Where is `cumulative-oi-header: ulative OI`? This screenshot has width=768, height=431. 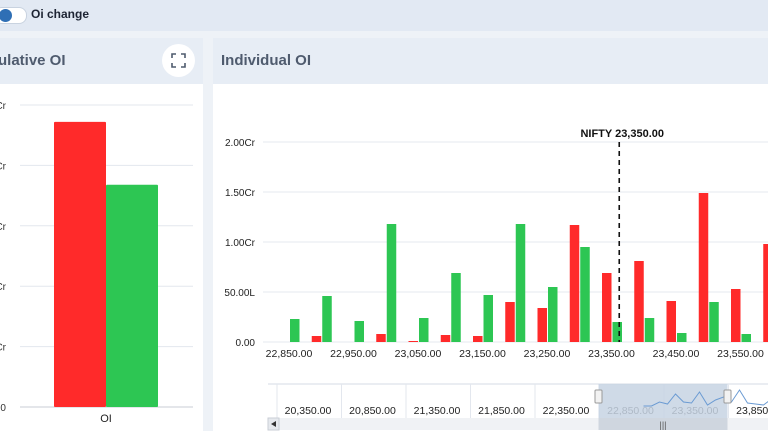
cumulative-oi-header: ulative OI is located at coordinates (101, 61).